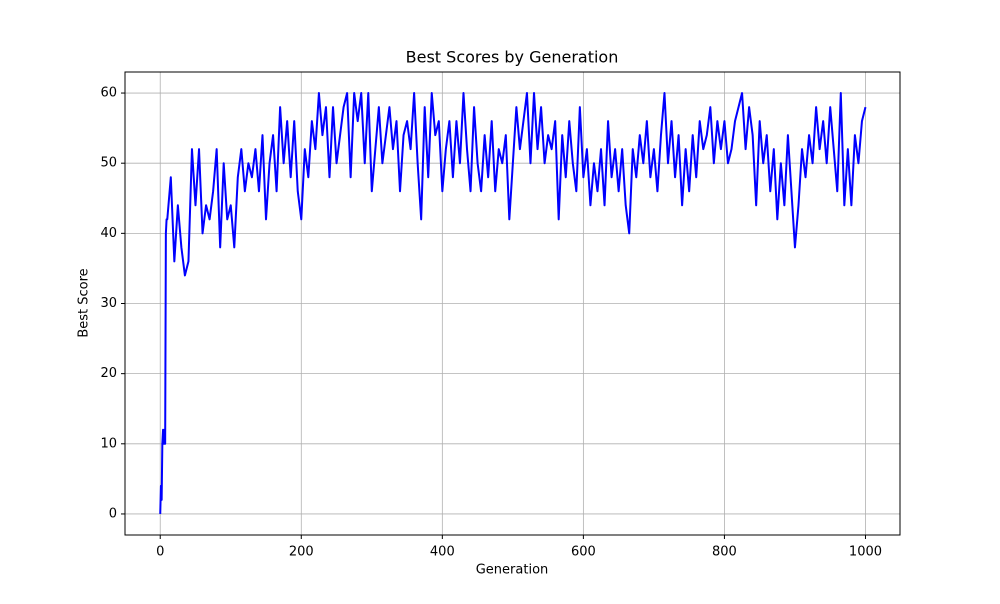 This screenshot has width=1000, height=604. Describe the element at coordinates (108, 303) in the screenshot. I see `y-tick-label: 30` at that location.